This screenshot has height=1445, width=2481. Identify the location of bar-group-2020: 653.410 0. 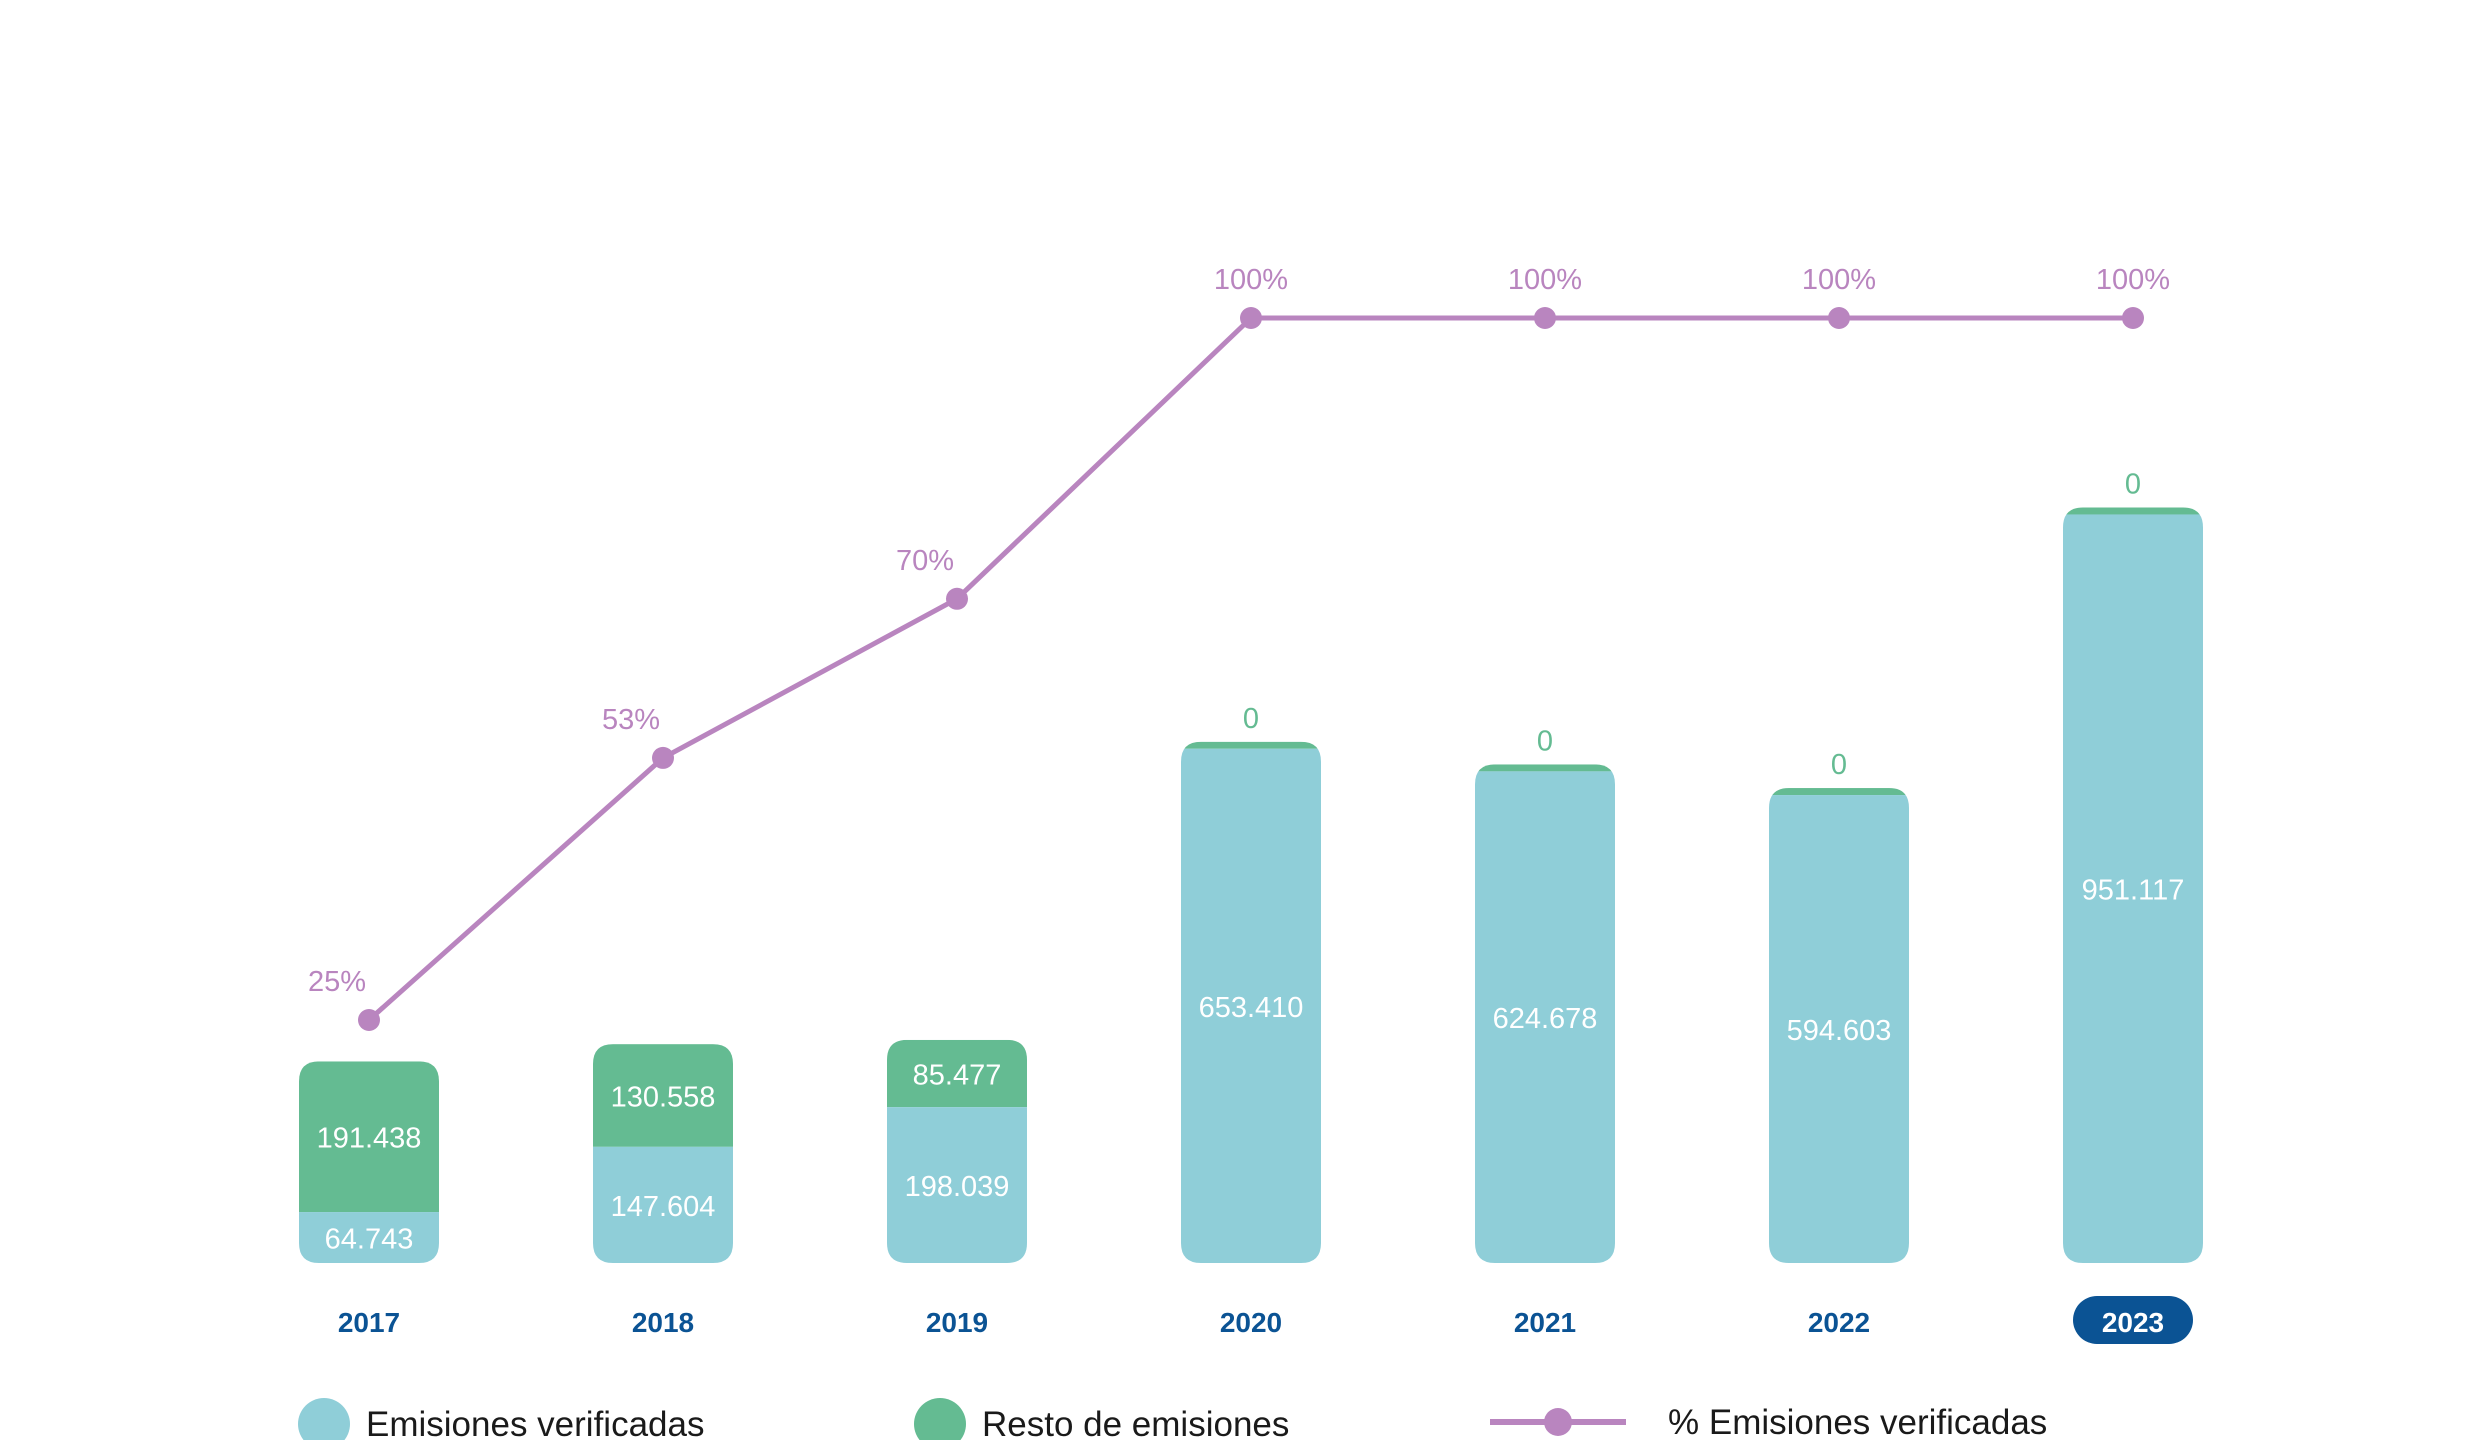
(1251, 983).